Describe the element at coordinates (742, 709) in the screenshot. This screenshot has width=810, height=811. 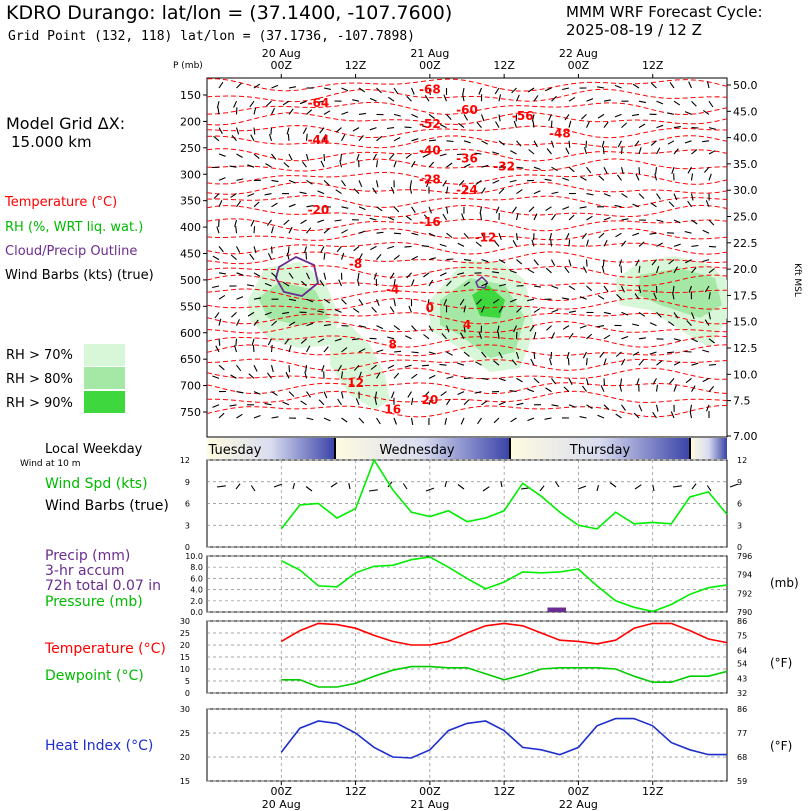
I see `heat-ytick-f: 86` at that location.